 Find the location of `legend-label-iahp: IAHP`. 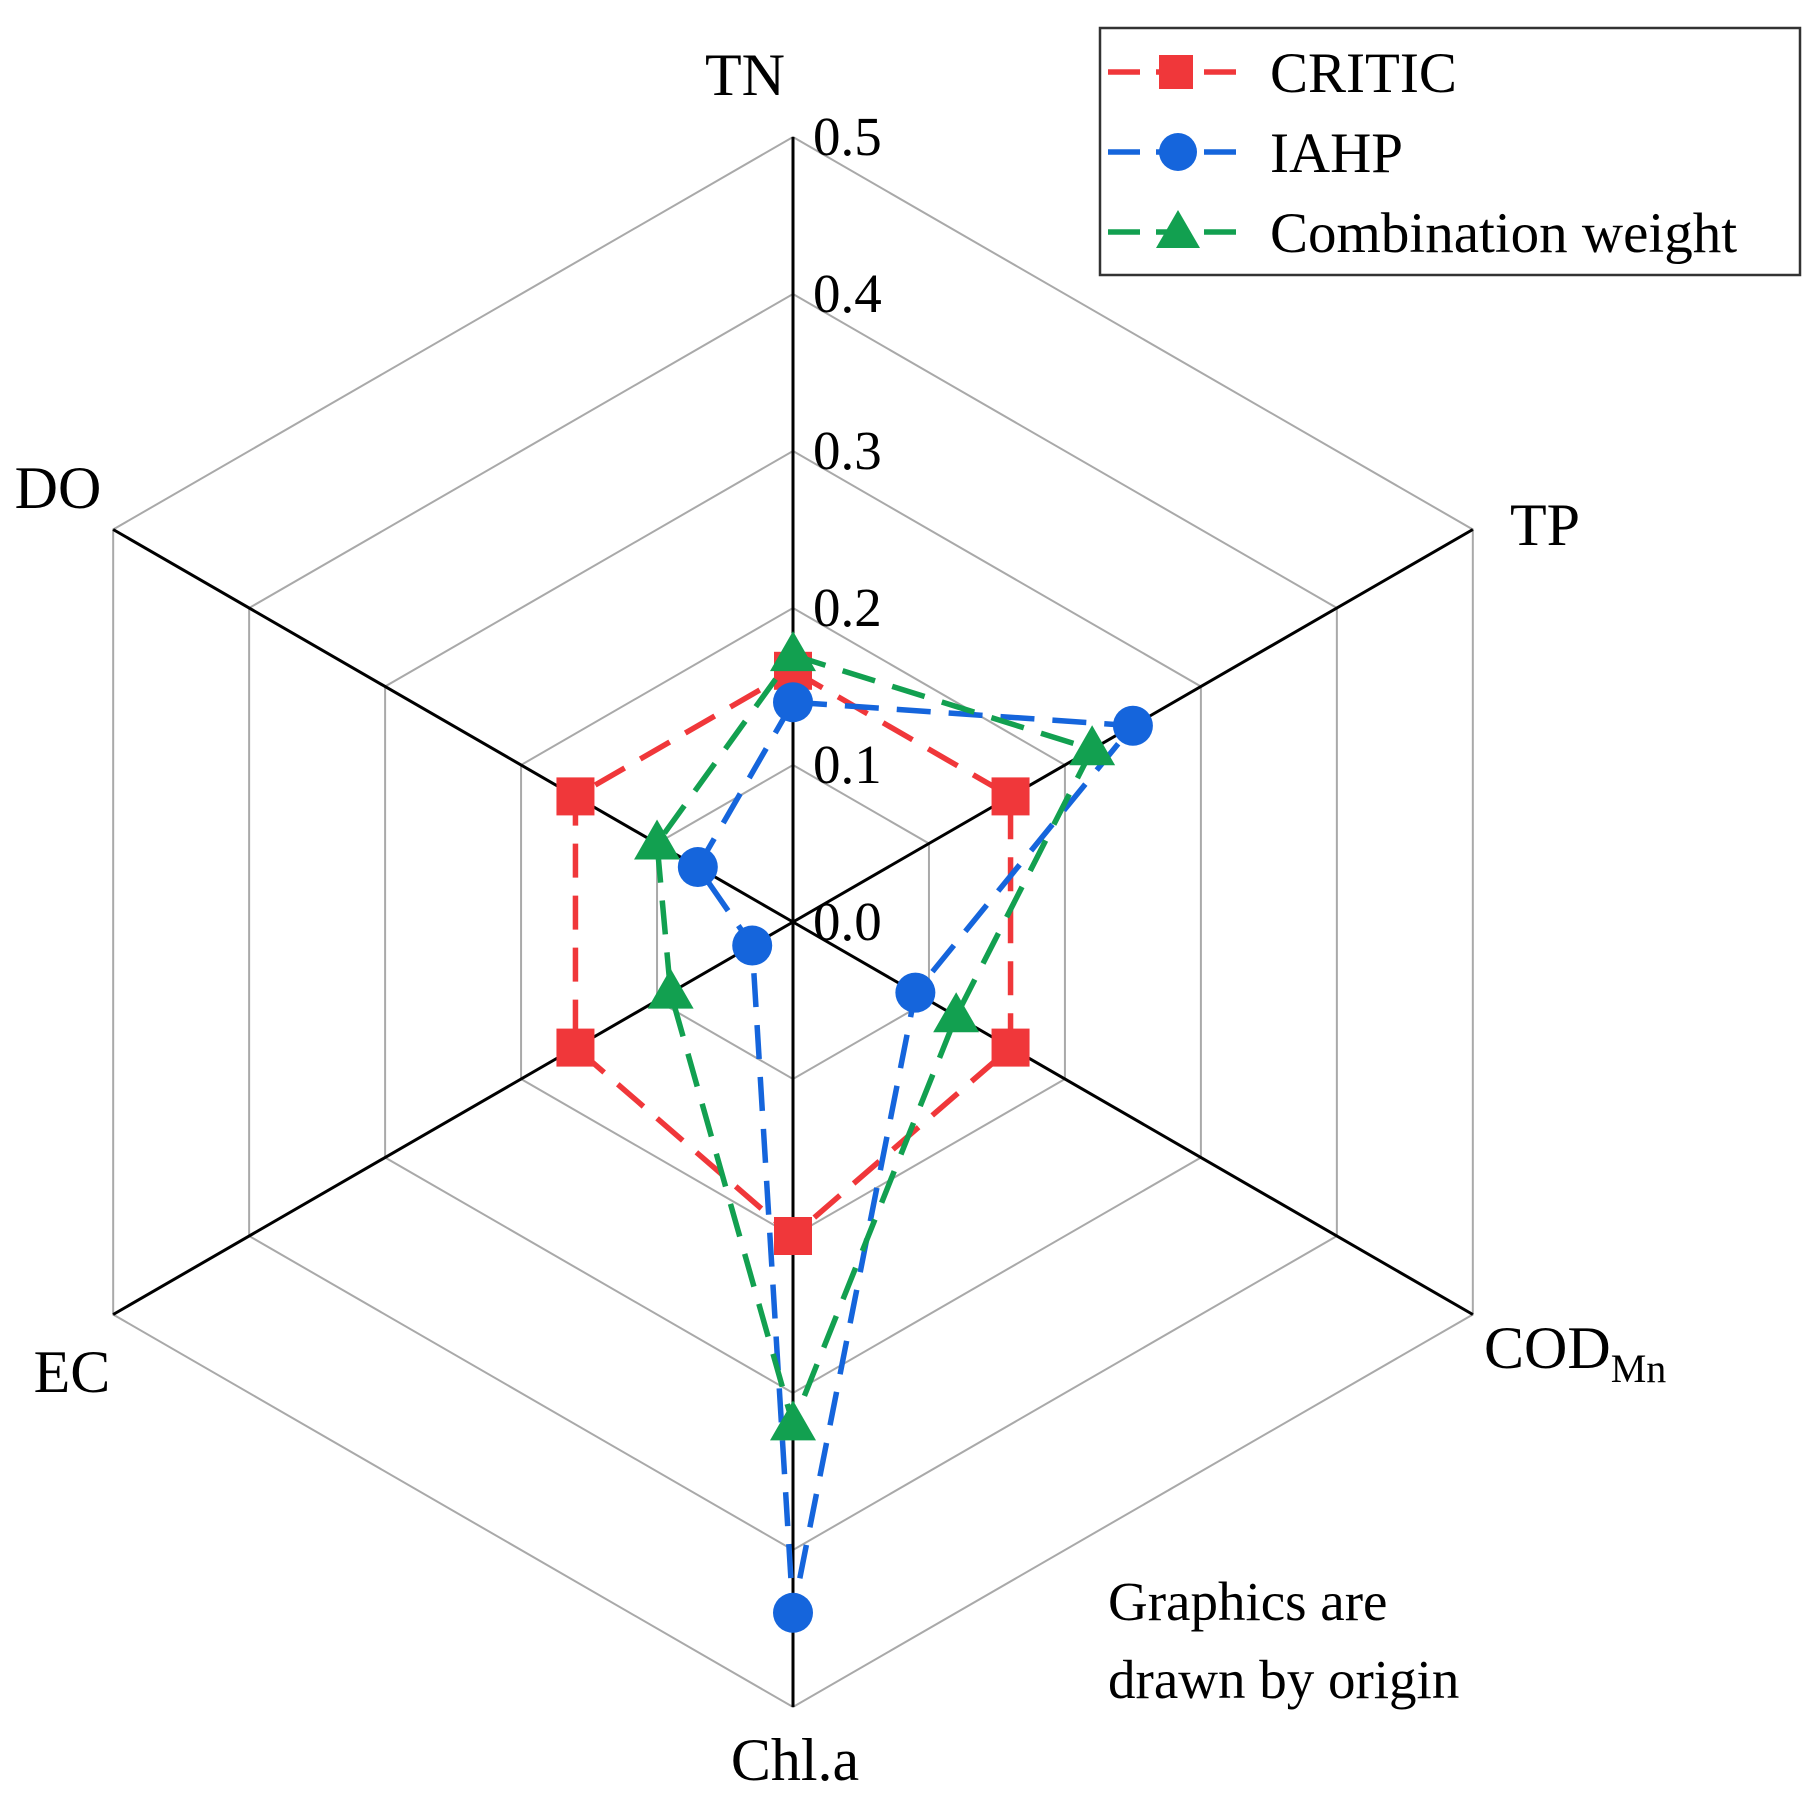

legend-label-iahp: IAHP is located at coordinates (1336, 153).